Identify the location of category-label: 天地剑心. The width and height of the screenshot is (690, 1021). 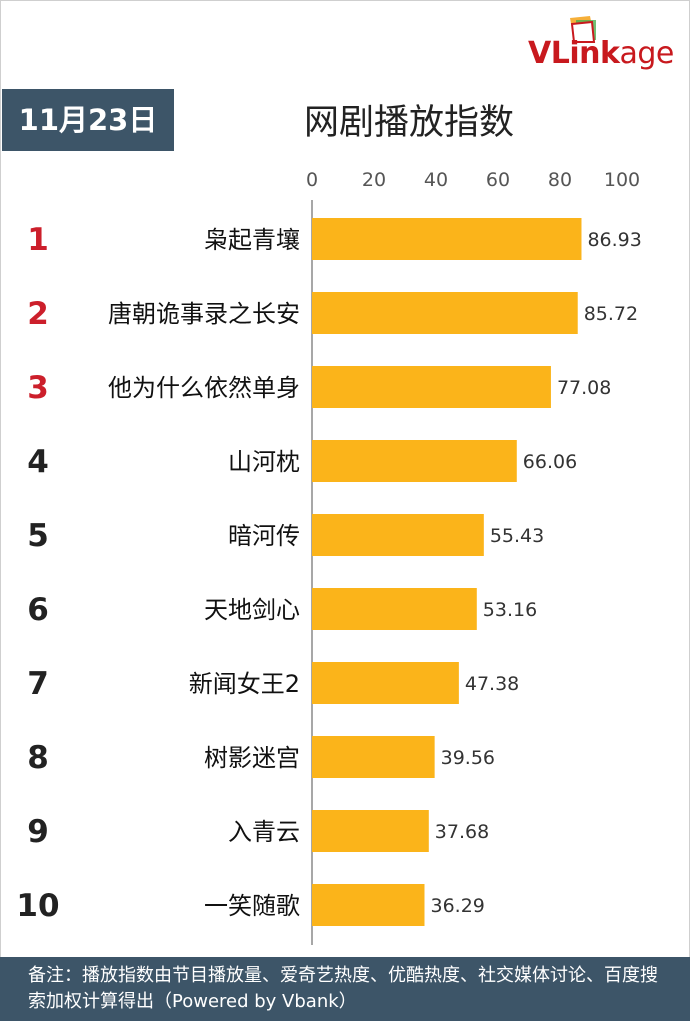
(252, 610).